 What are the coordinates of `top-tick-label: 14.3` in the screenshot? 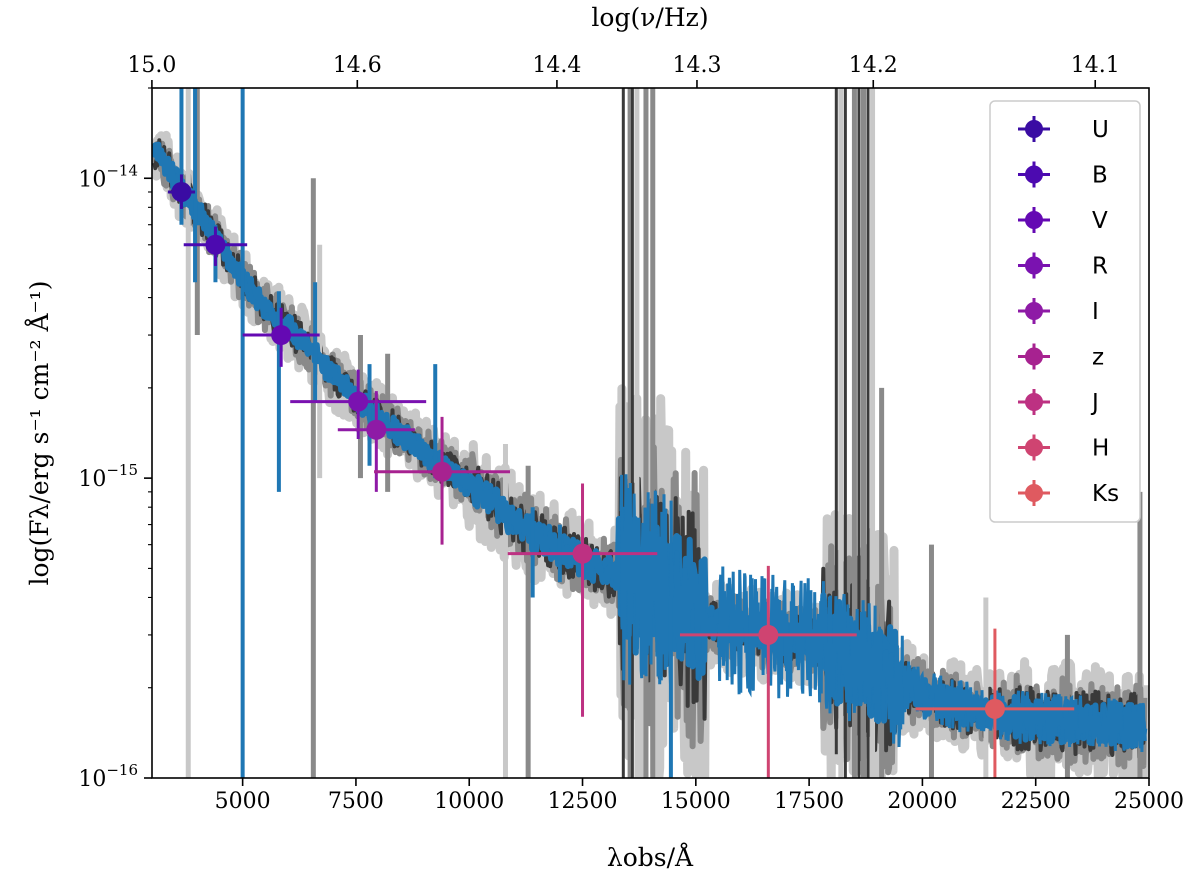 It's located at (696, 65).